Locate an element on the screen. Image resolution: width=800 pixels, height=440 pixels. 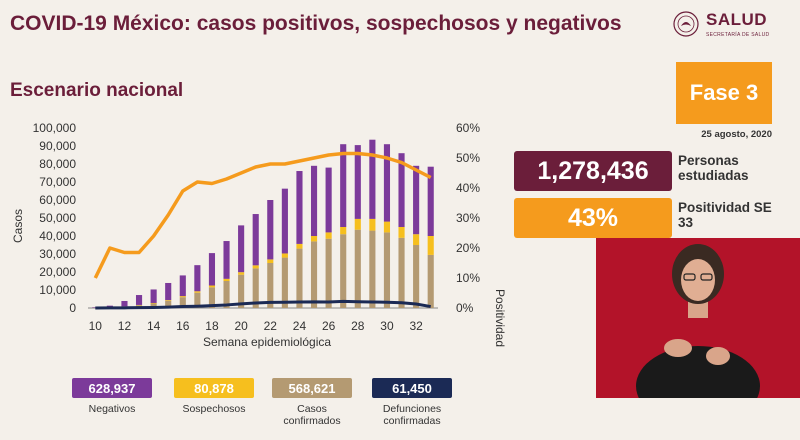
sign-language-video is located at coordinates (698, 318).